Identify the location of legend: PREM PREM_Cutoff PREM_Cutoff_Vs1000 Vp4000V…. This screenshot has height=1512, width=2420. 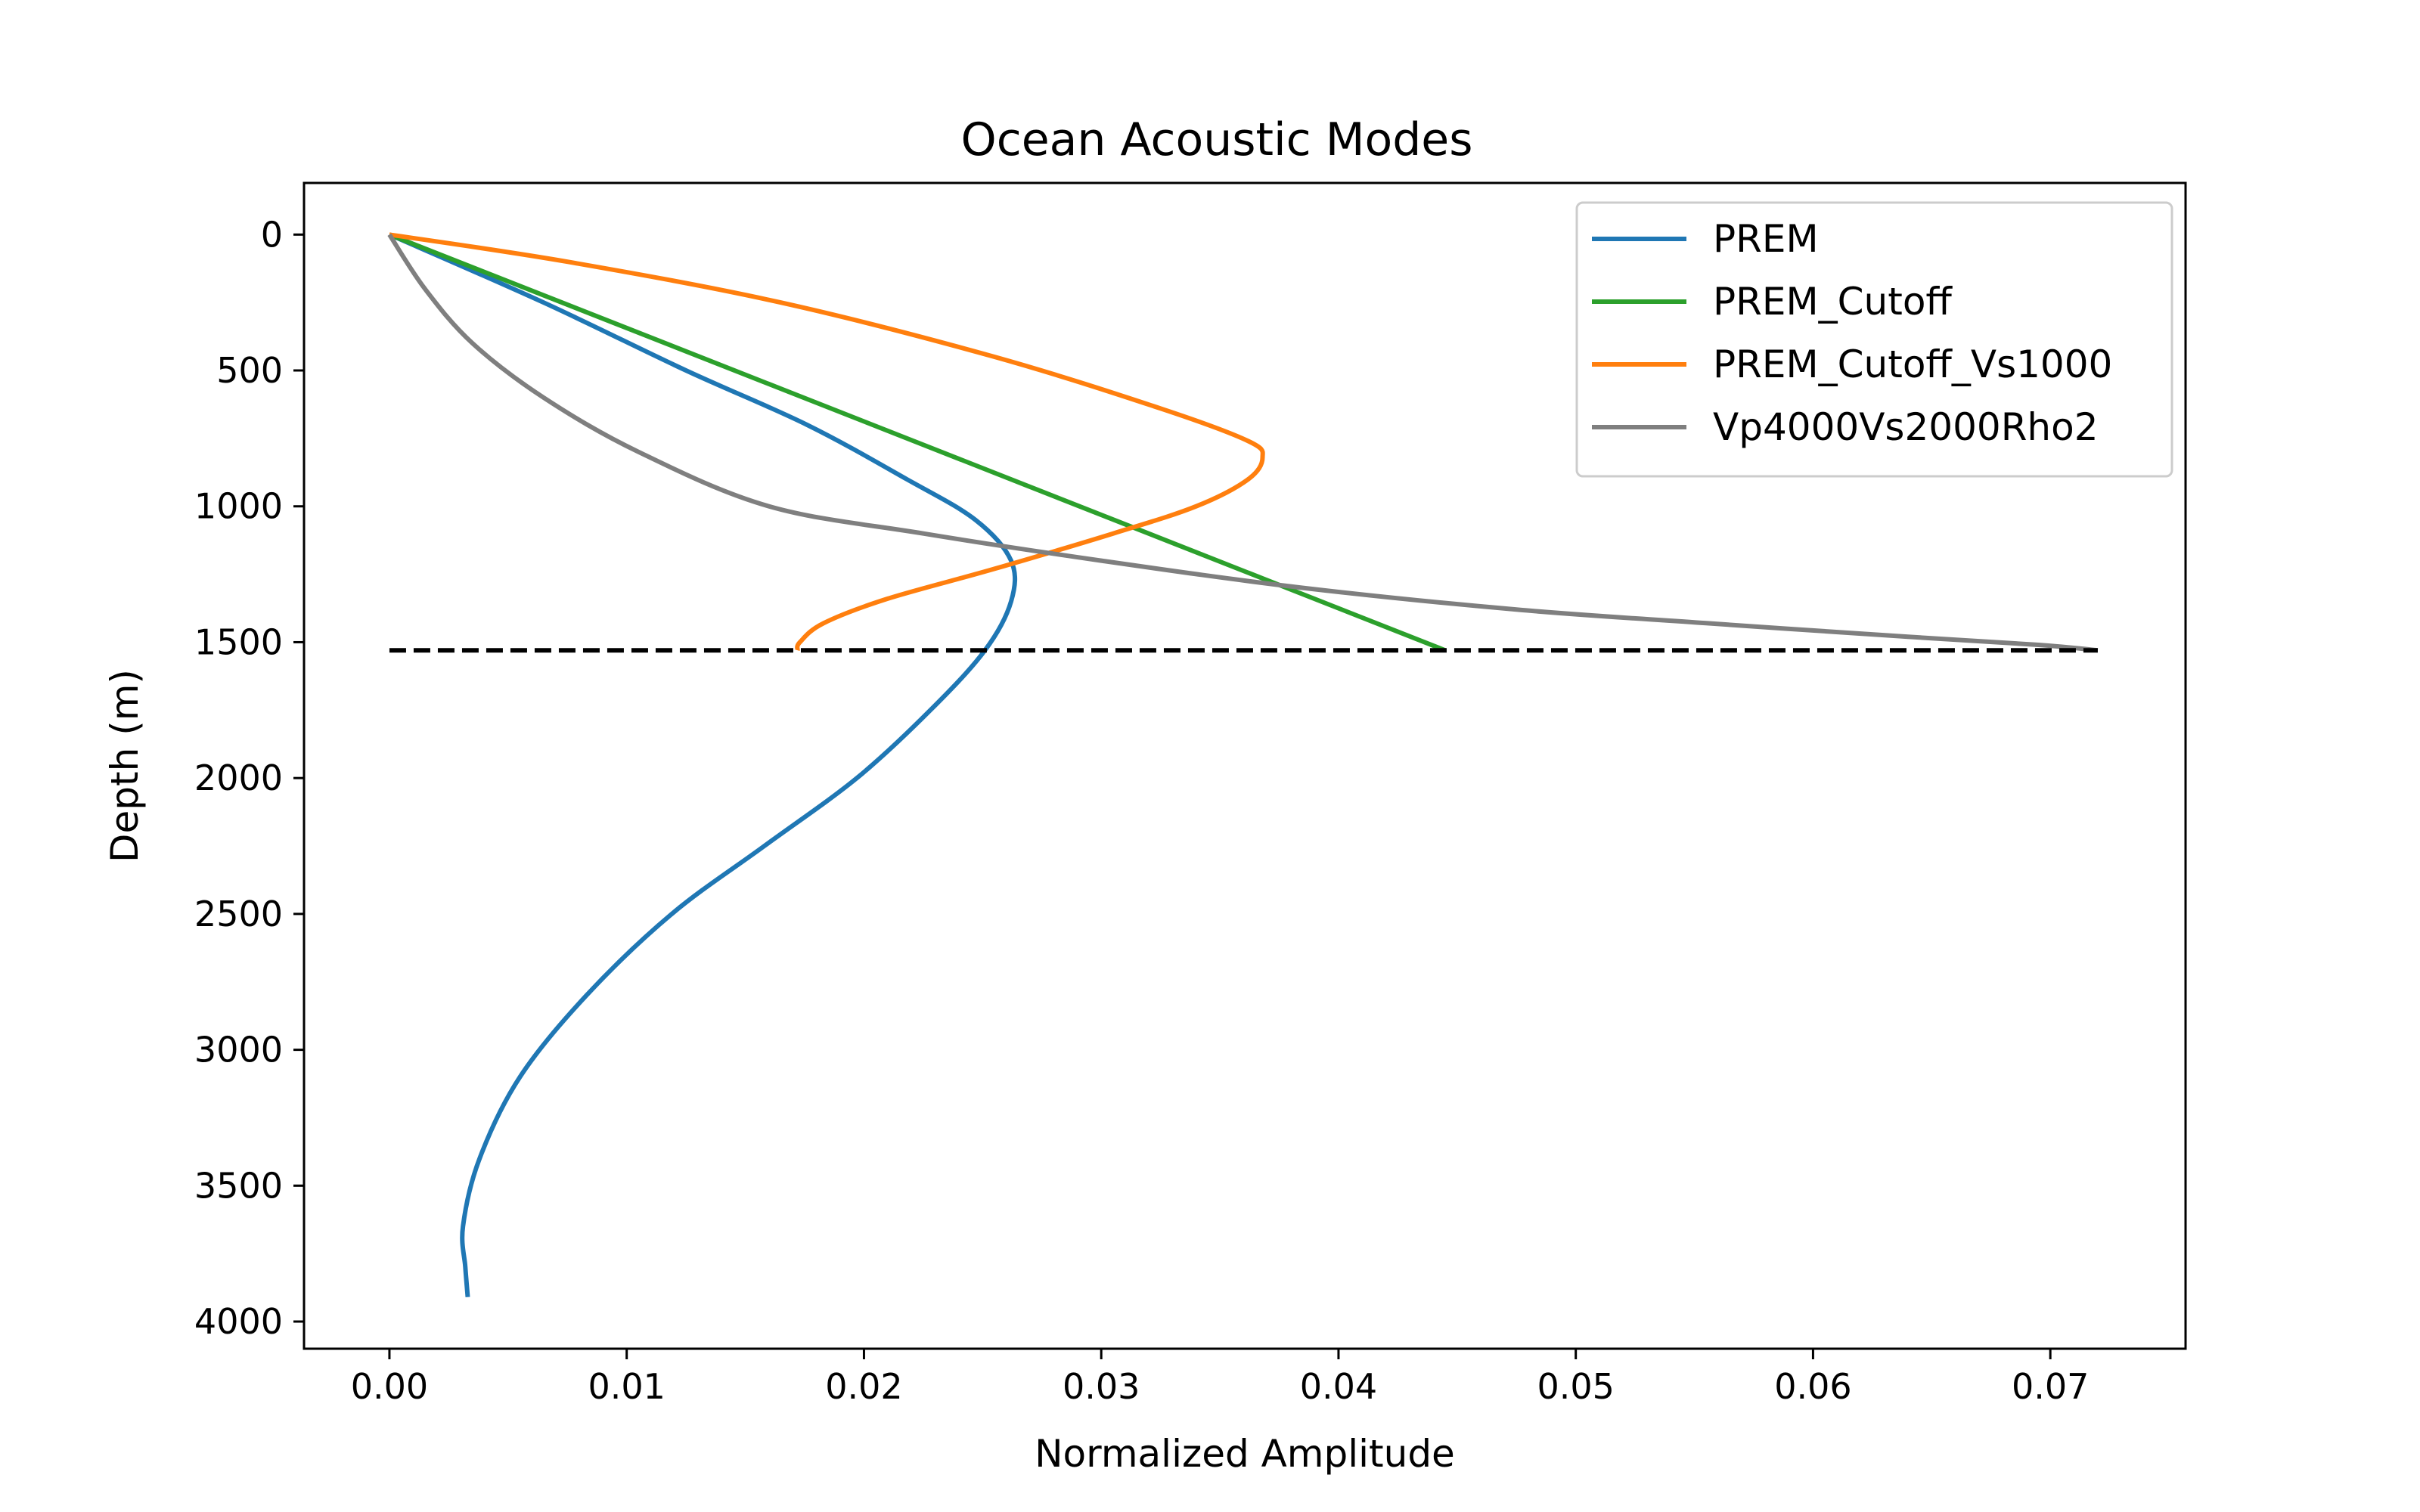
(1874, 339).